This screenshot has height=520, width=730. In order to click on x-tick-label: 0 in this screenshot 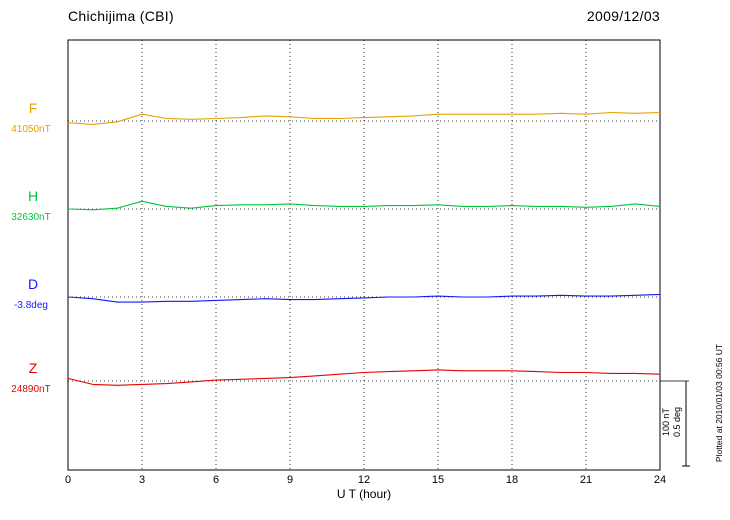, I will do `click(68, 480)`.